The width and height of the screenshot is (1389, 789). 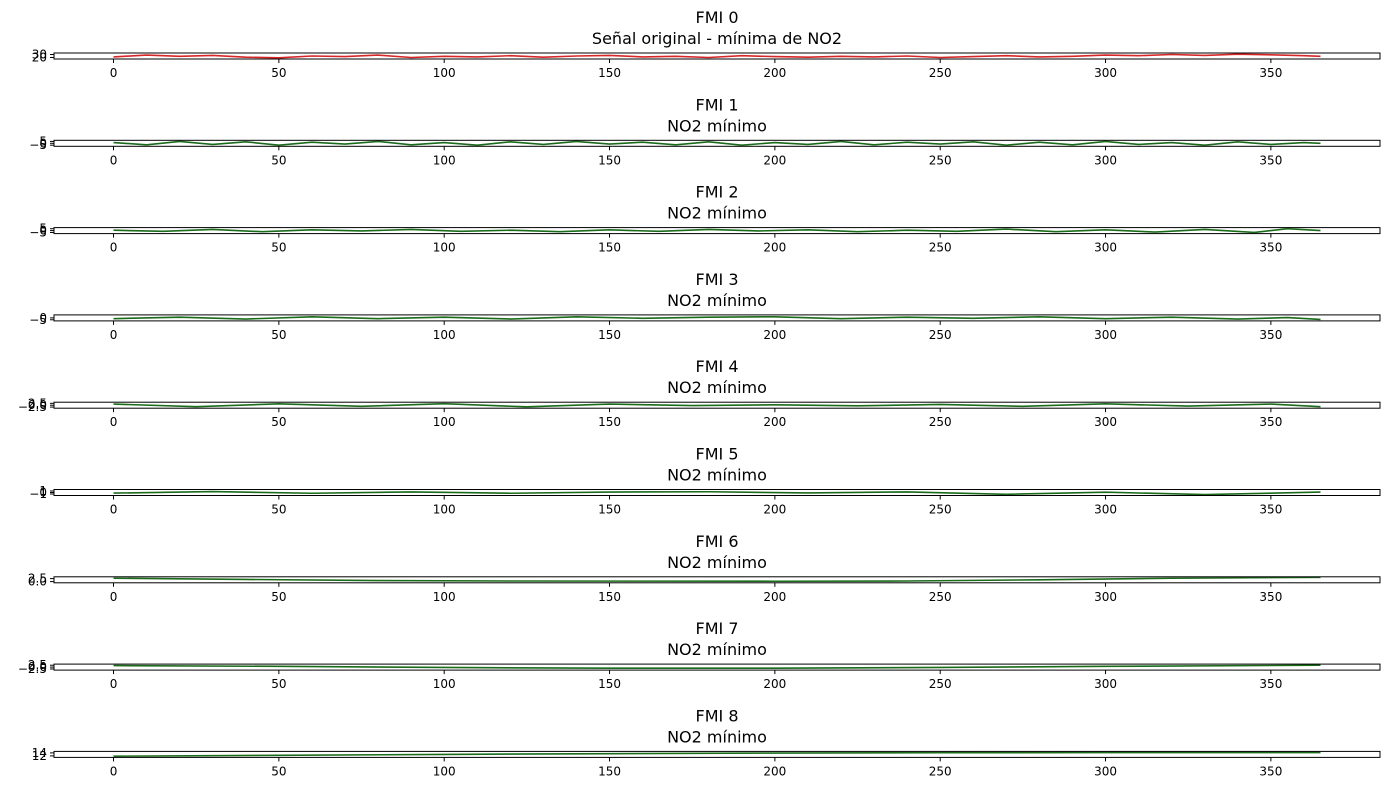 I want to click on panel-title: FMI 1, so click(x=717, y=104).